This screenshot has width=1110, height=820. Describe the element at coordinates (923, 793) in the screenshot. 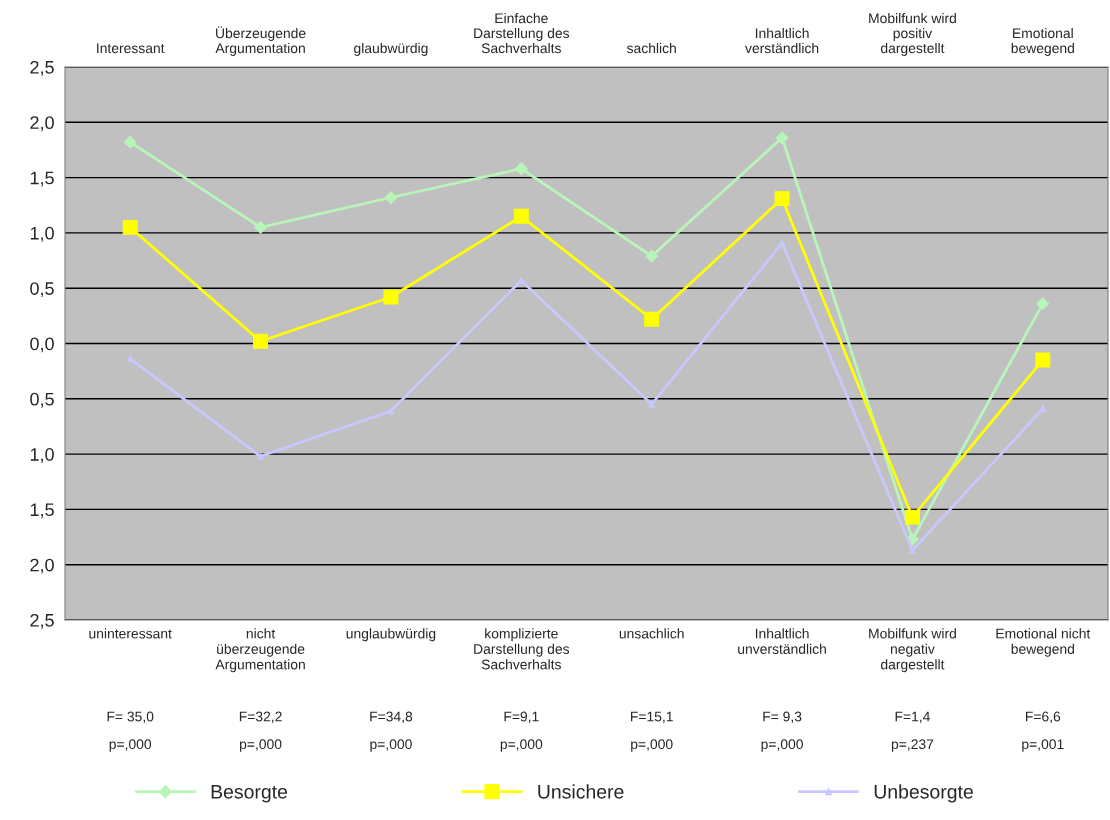

I see `legend-label: Unbesorgte` at that location.